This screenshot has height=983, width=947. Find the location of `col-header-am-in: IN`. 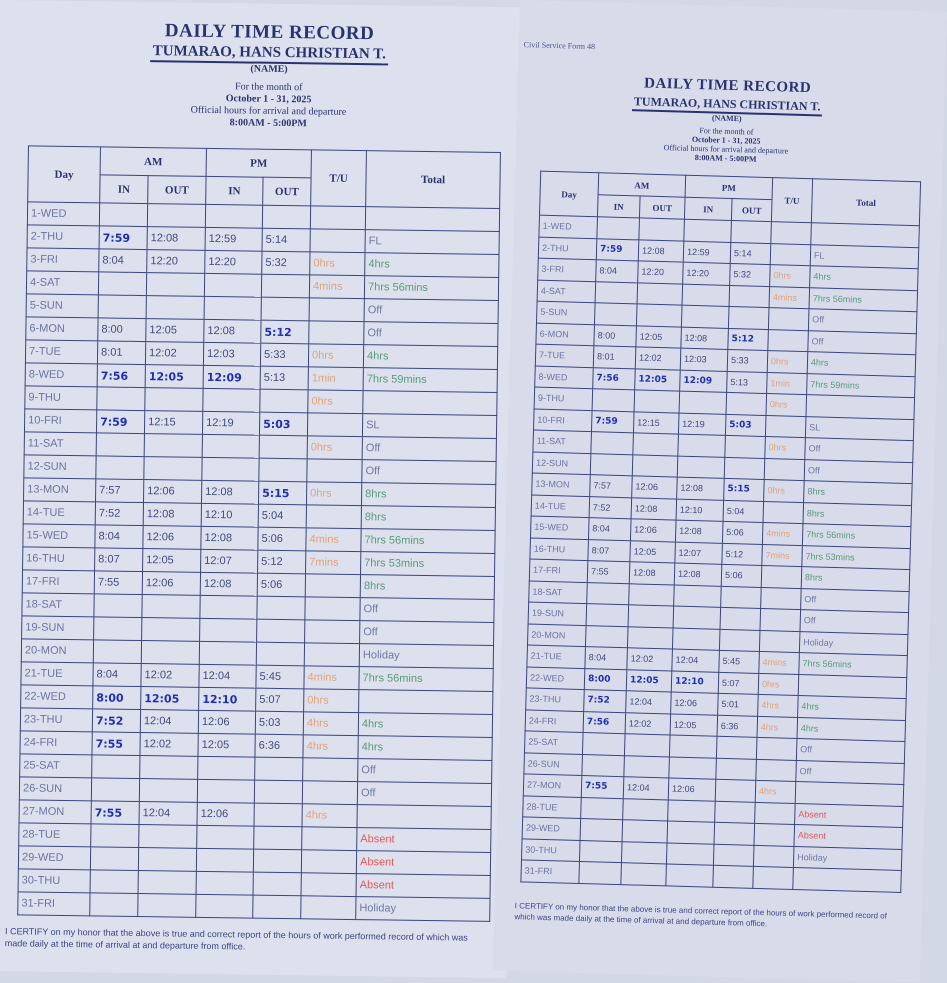

col-header-am-in: IN is located at coordinates (619, 206).